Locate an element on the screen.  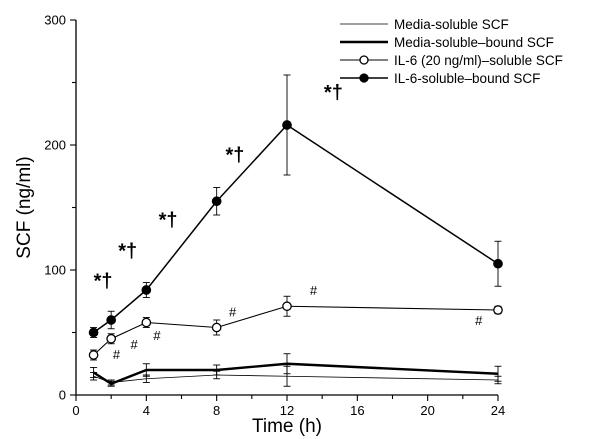
y-axis: 0 100 200 300 is located at coordinates (60, 208).